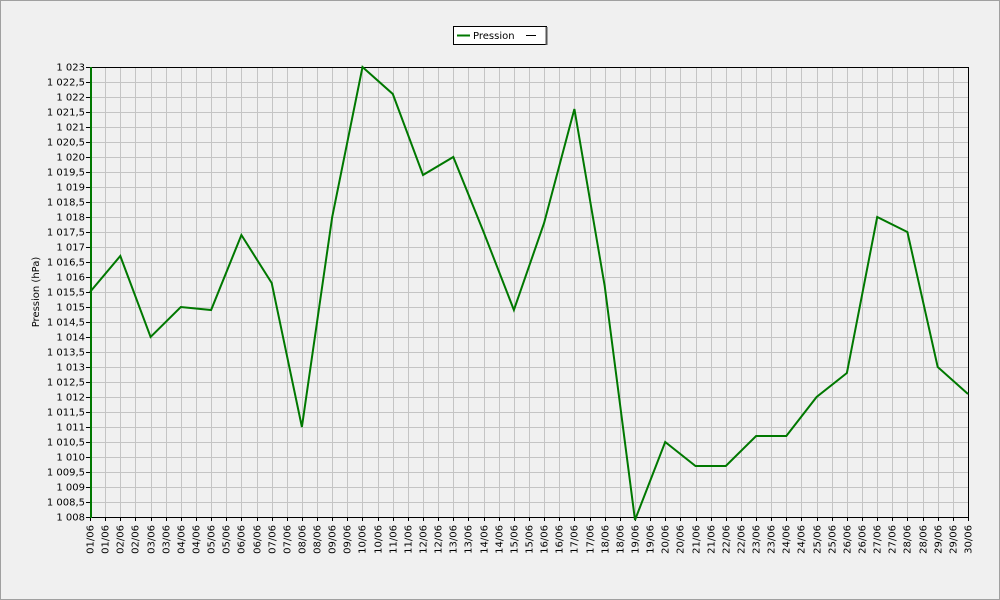 This screenshot has width=1000, height=600. I want to click on y-tick-label: 1 020,5, so click(66, 143).